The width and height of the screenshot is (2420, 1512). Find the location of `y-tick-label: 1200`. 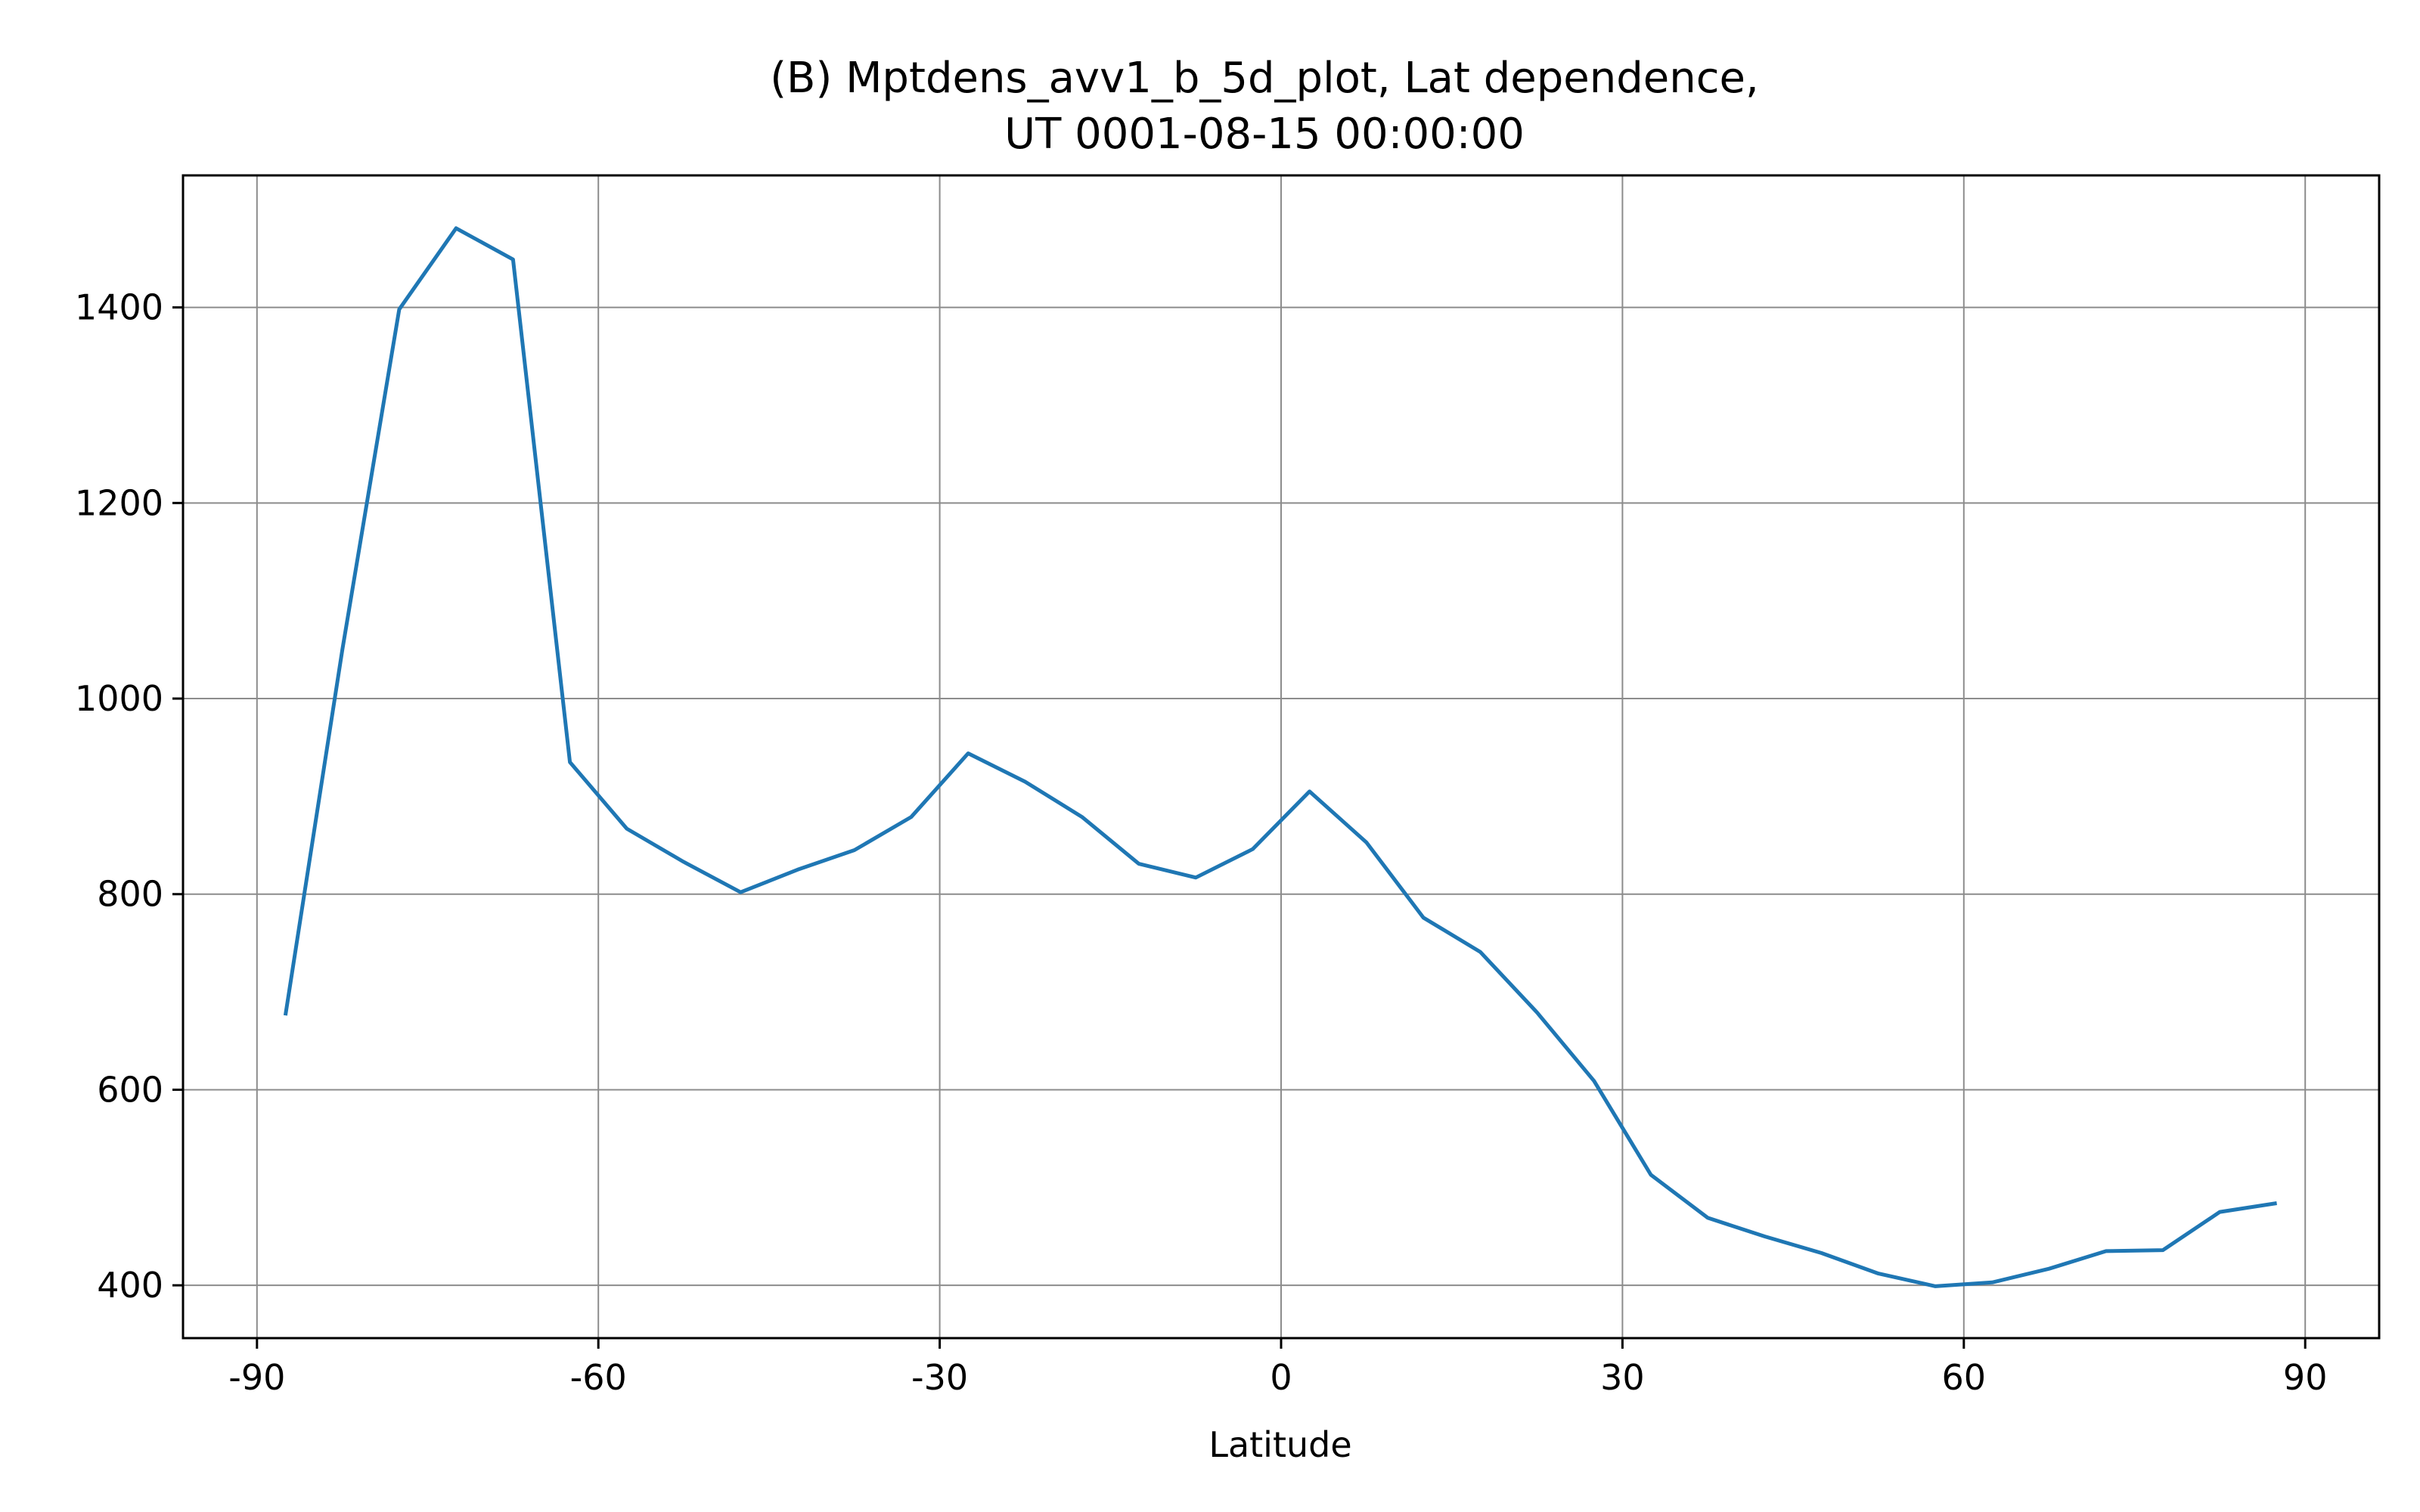

y-tick-label: 1200 is located at coordinates (119, 503).